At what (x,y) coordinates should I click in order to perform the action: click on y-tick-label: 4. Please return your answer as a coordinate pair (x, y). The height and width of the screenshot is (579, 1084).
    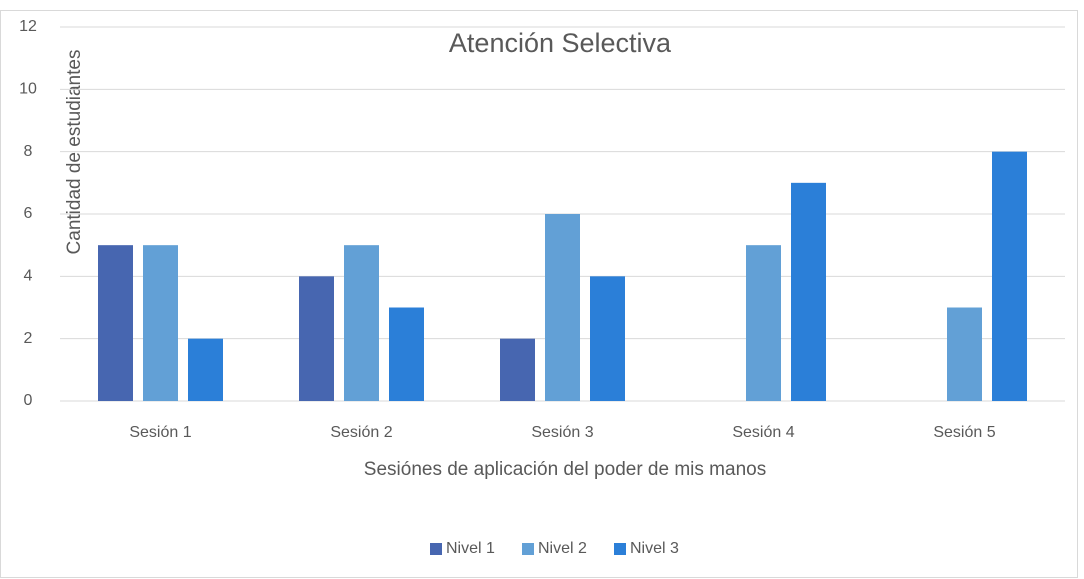
    Looking at the image, I should click on (28, 276).